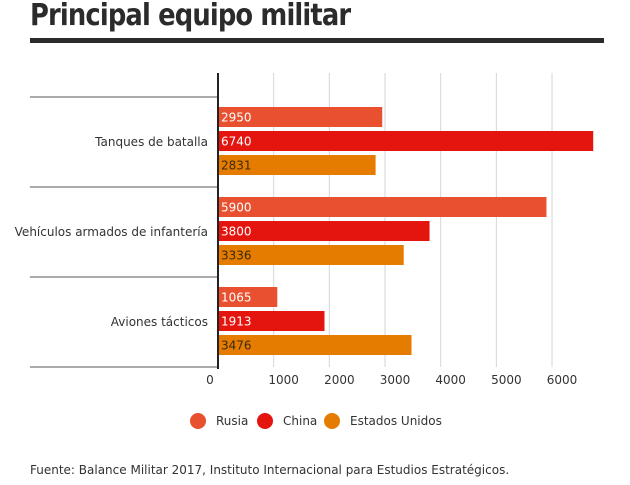 The image size is (630, 485). Describe the element at coordinates (236, 346) in the screenshot. I see `bar-value-label: 3476` at that location.